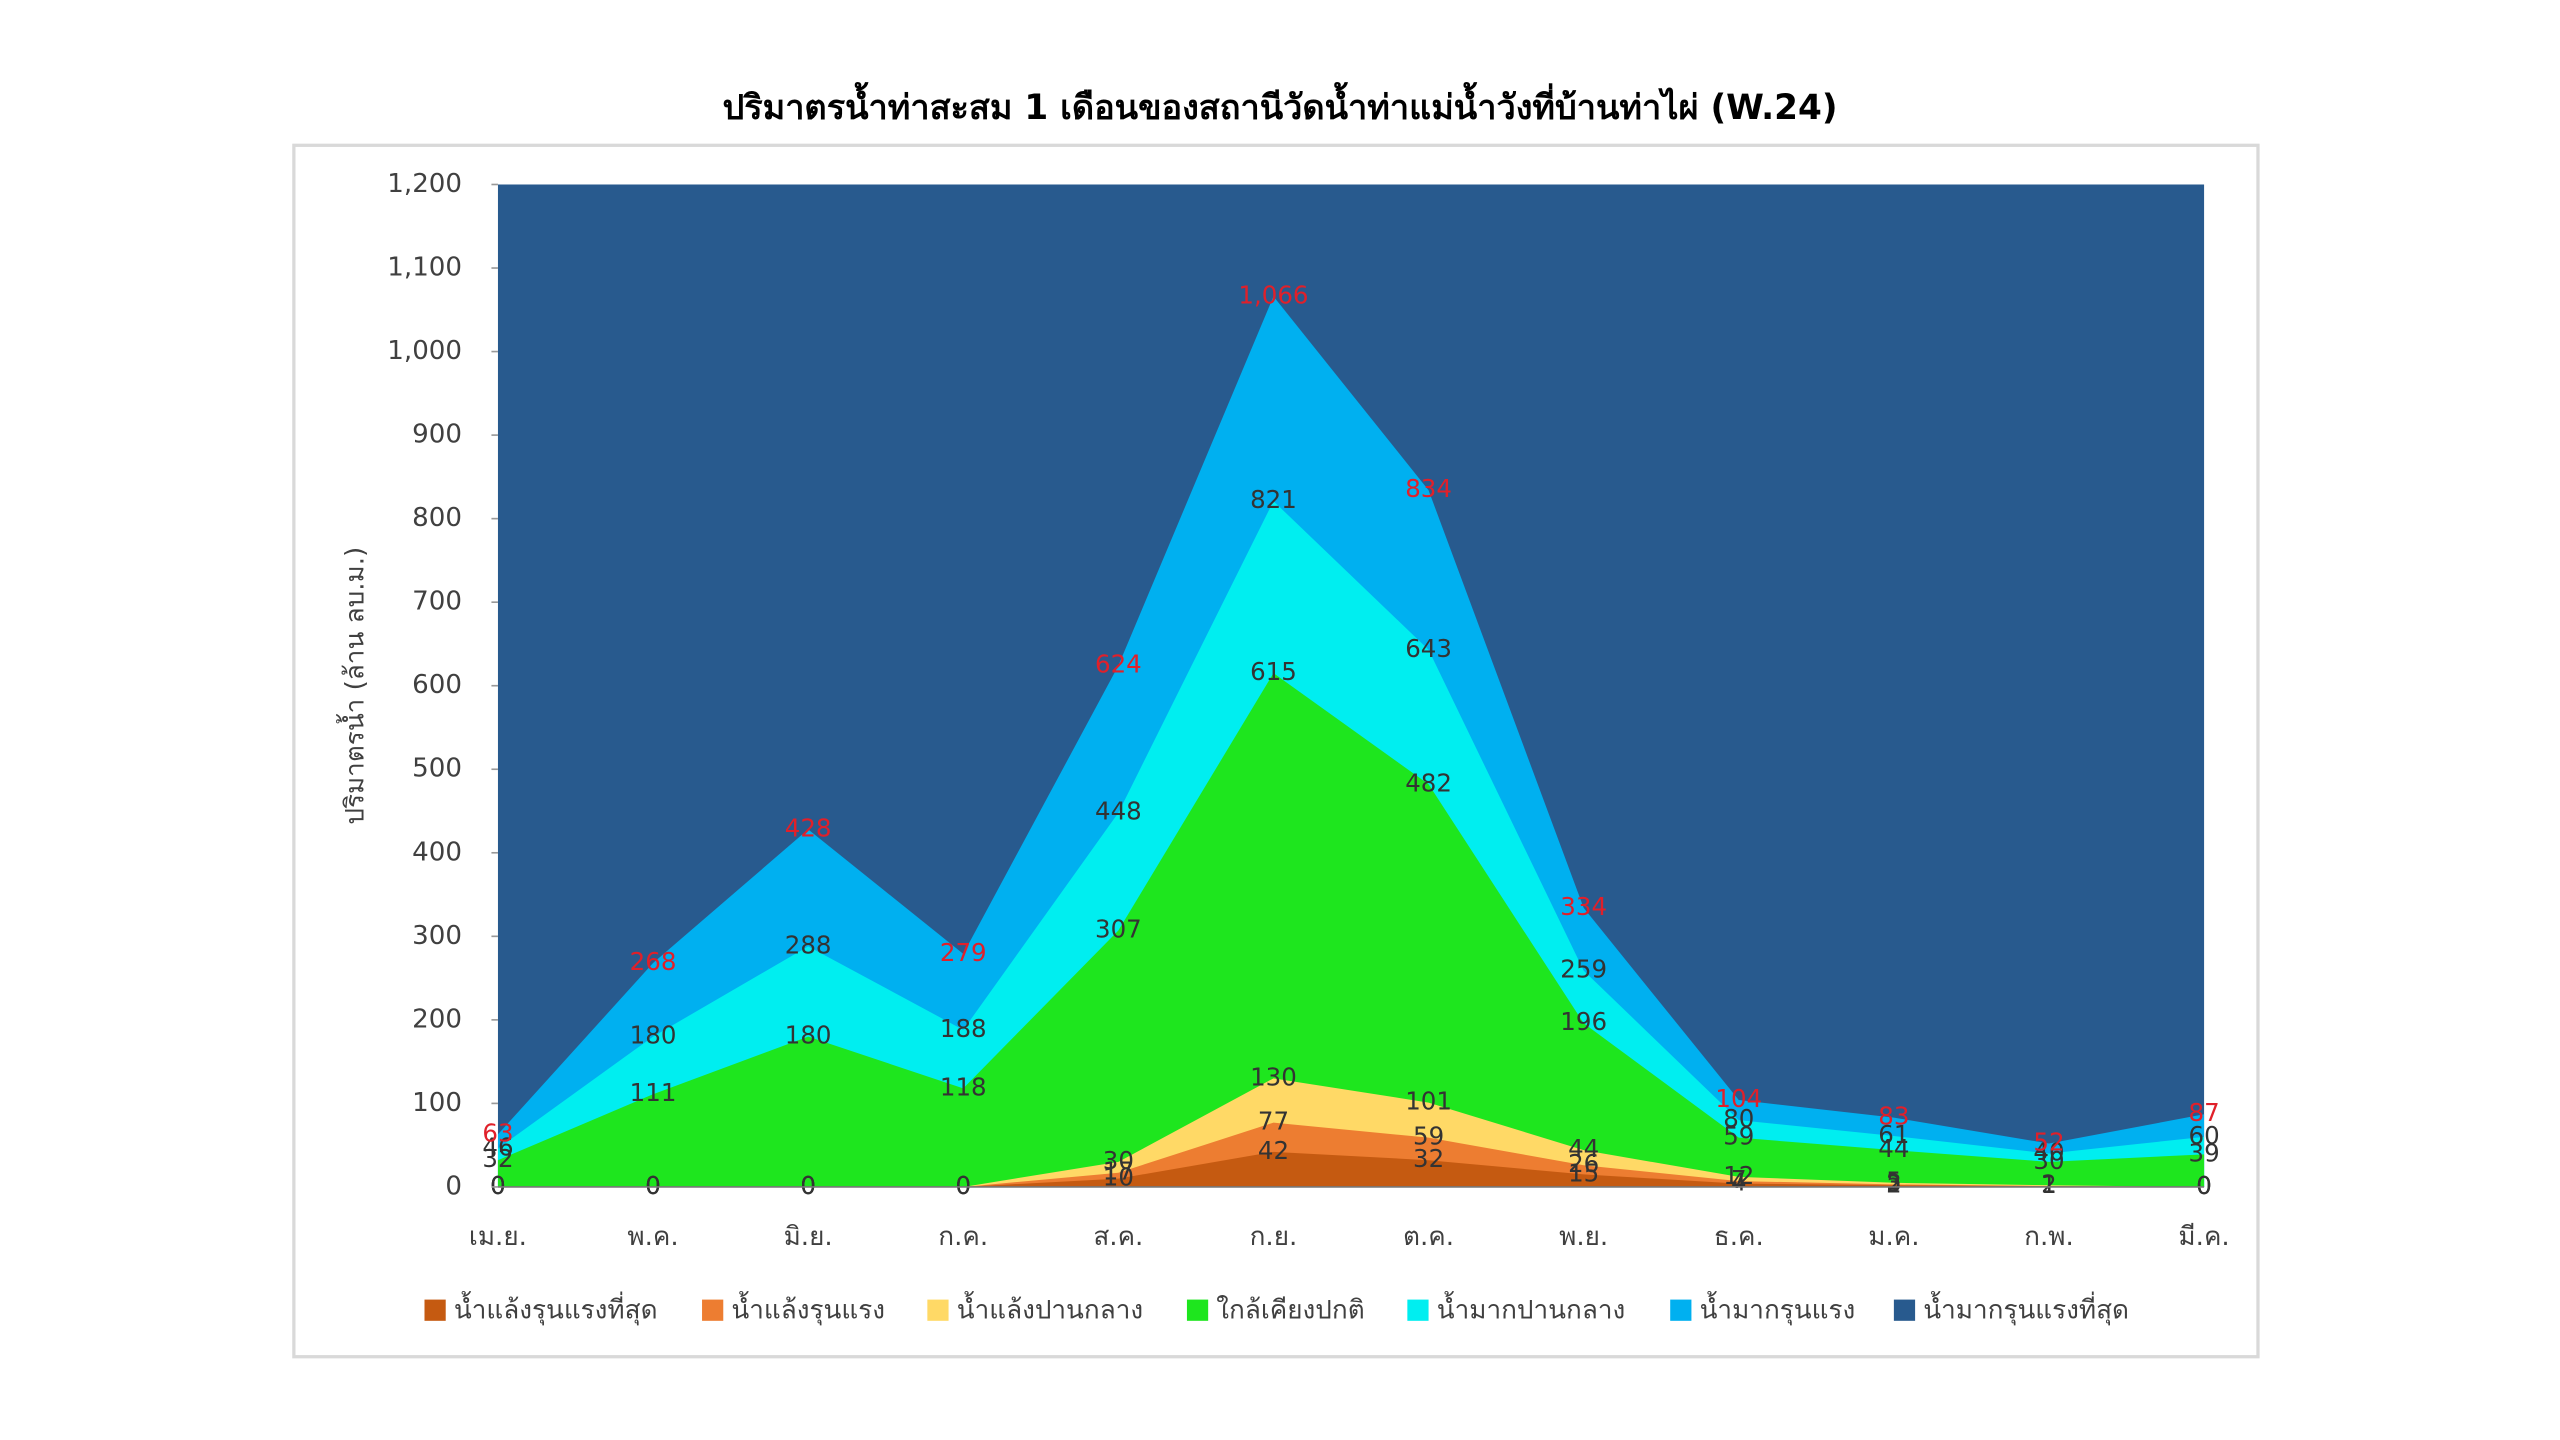 Image resolution: width=2560 pixels, height=1440 pixels. What do you see at coordinates (652, 1237) in the screenshot?
I see `x-tick-label: พ.ค.` at bounding box center [652, 1237].